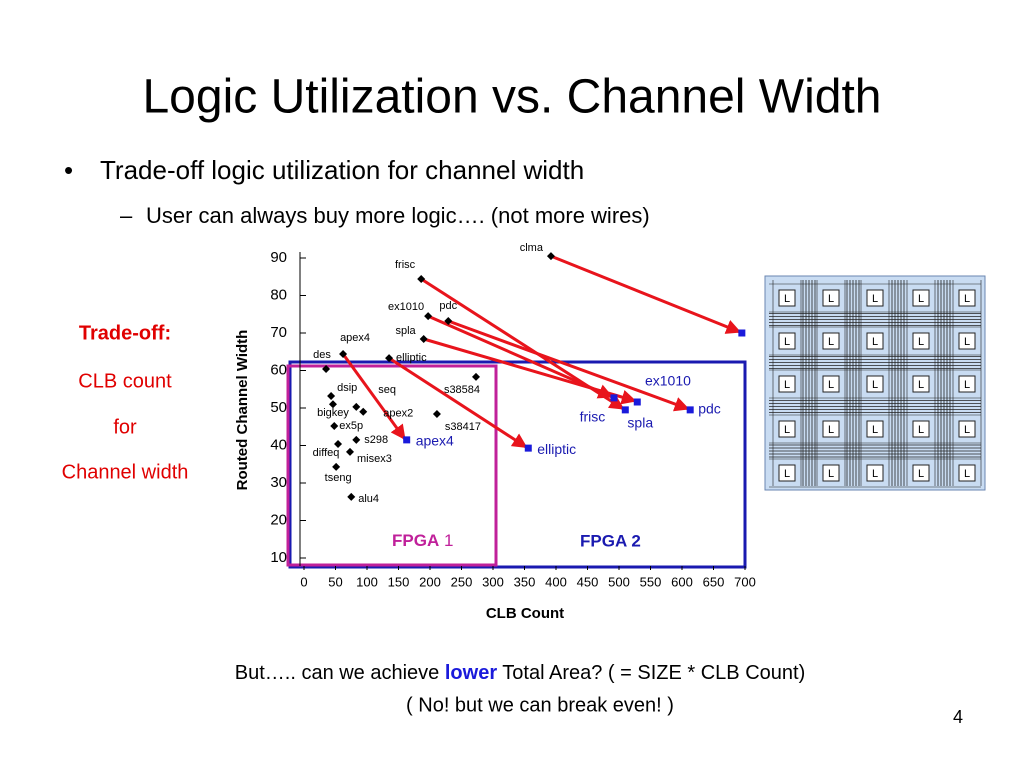 Image resolution: width=1024 pixels, height=768 pixels. What do you see at coordinates (532, 248) in the screenshot?
I see `point-label: clma` at bounding box center [532, 248].